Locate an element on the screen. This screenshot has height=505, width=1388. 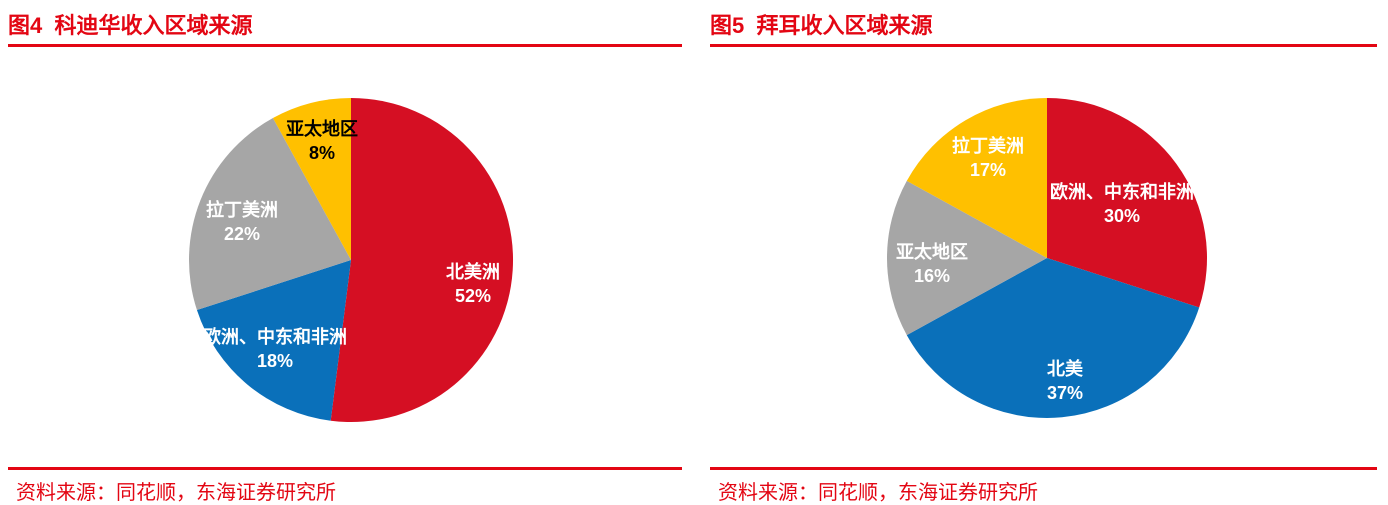
pie-svg is located at coordinates (1046, 258).